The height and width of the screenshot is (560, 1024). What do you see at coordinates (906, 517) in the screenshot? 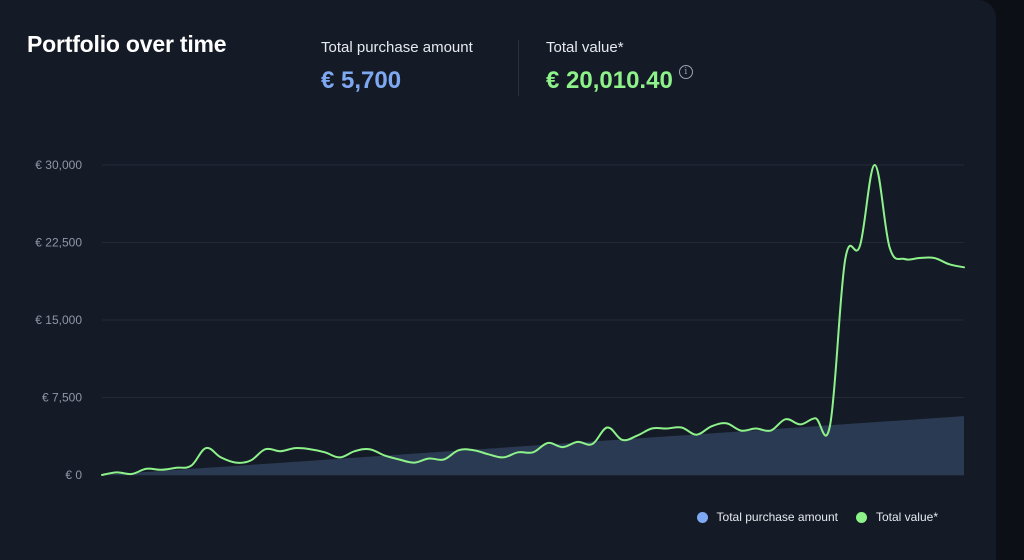
I see `legend-label-total: Total value*` at bounding box center [906, 517].